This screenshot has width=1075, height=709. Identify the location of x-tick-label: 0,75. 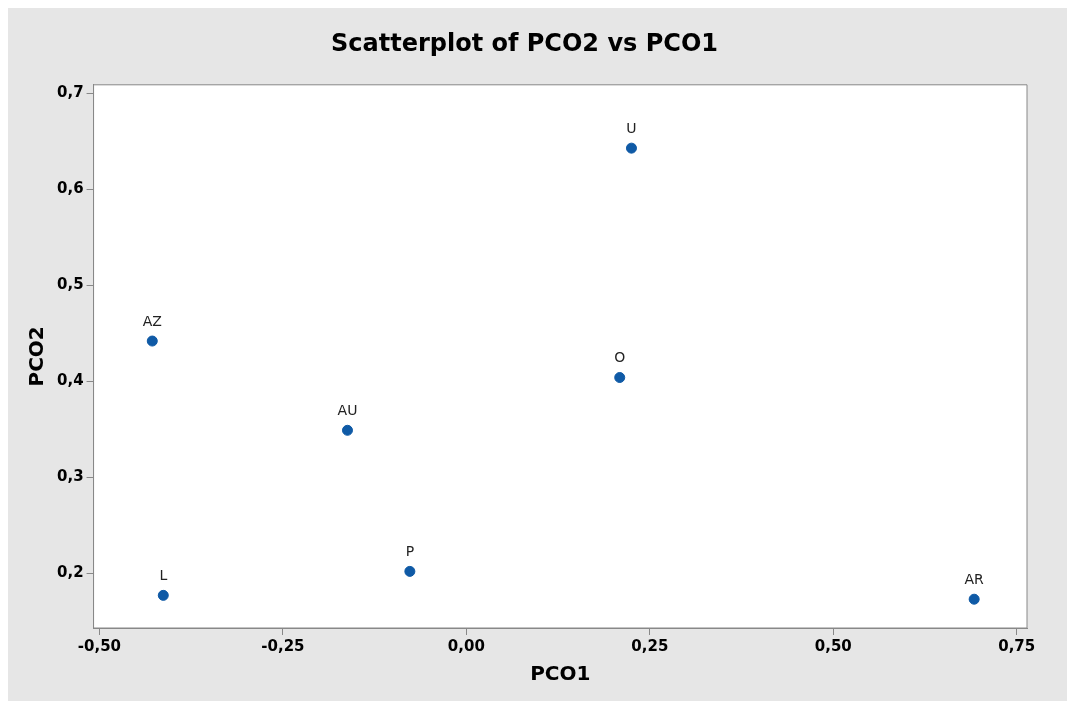
(1017, 645).